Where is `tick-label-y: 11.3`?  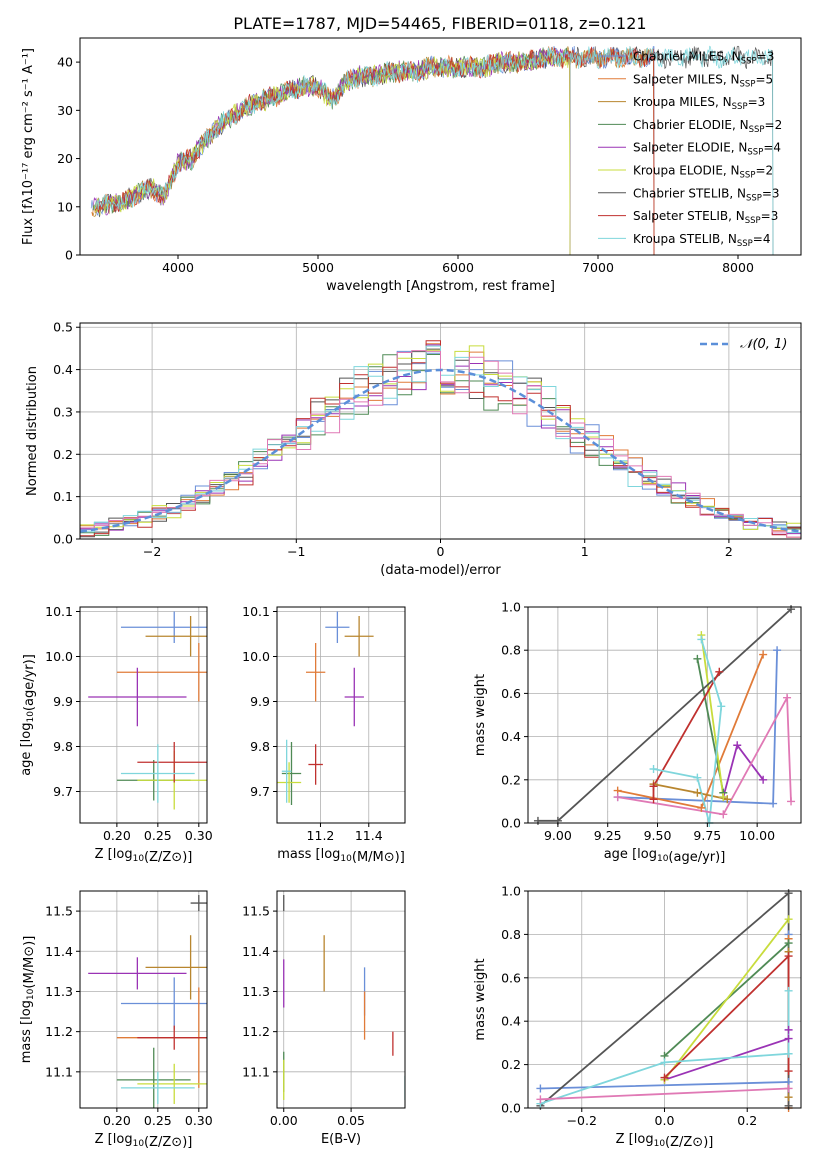
tick-label-y: 11.3 is located at coordinates (256, 991).